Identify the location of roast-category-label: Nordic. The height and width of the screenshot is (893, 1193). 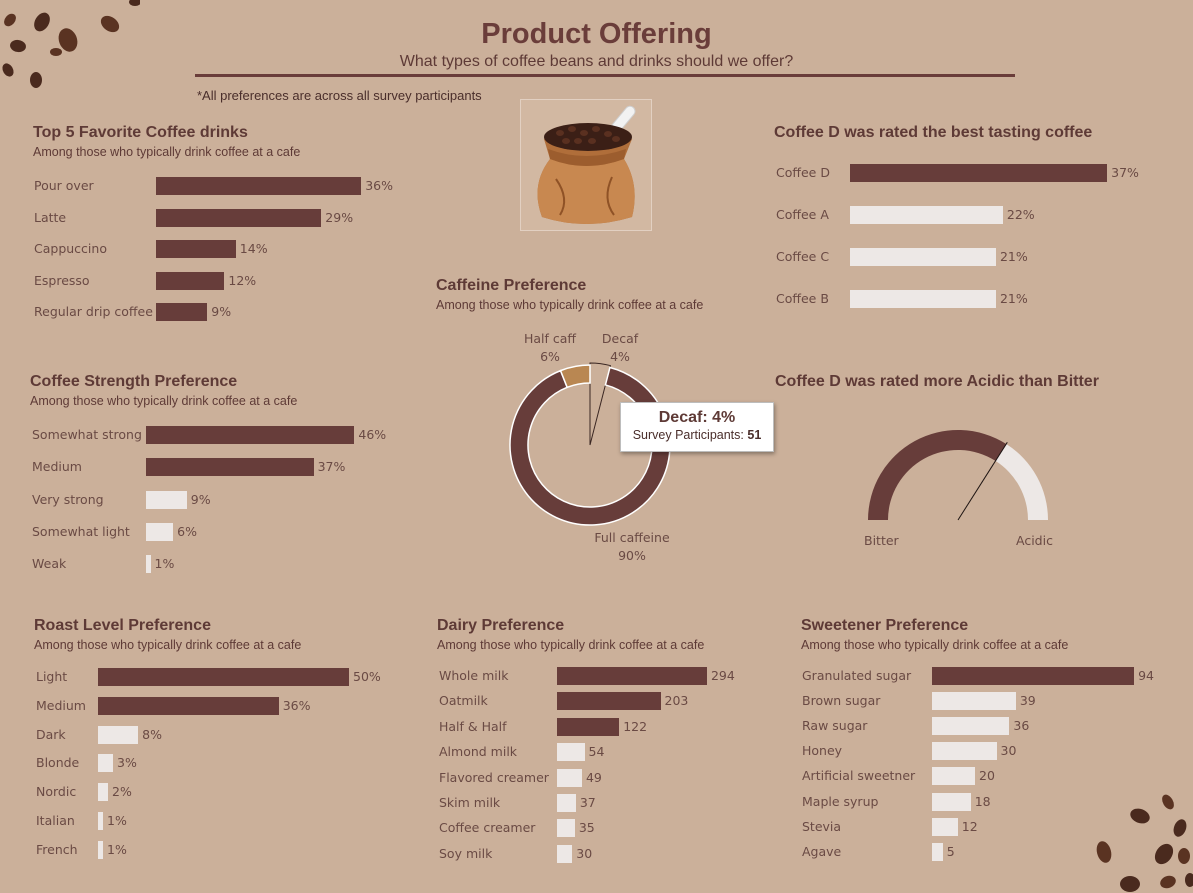
(56, 792).